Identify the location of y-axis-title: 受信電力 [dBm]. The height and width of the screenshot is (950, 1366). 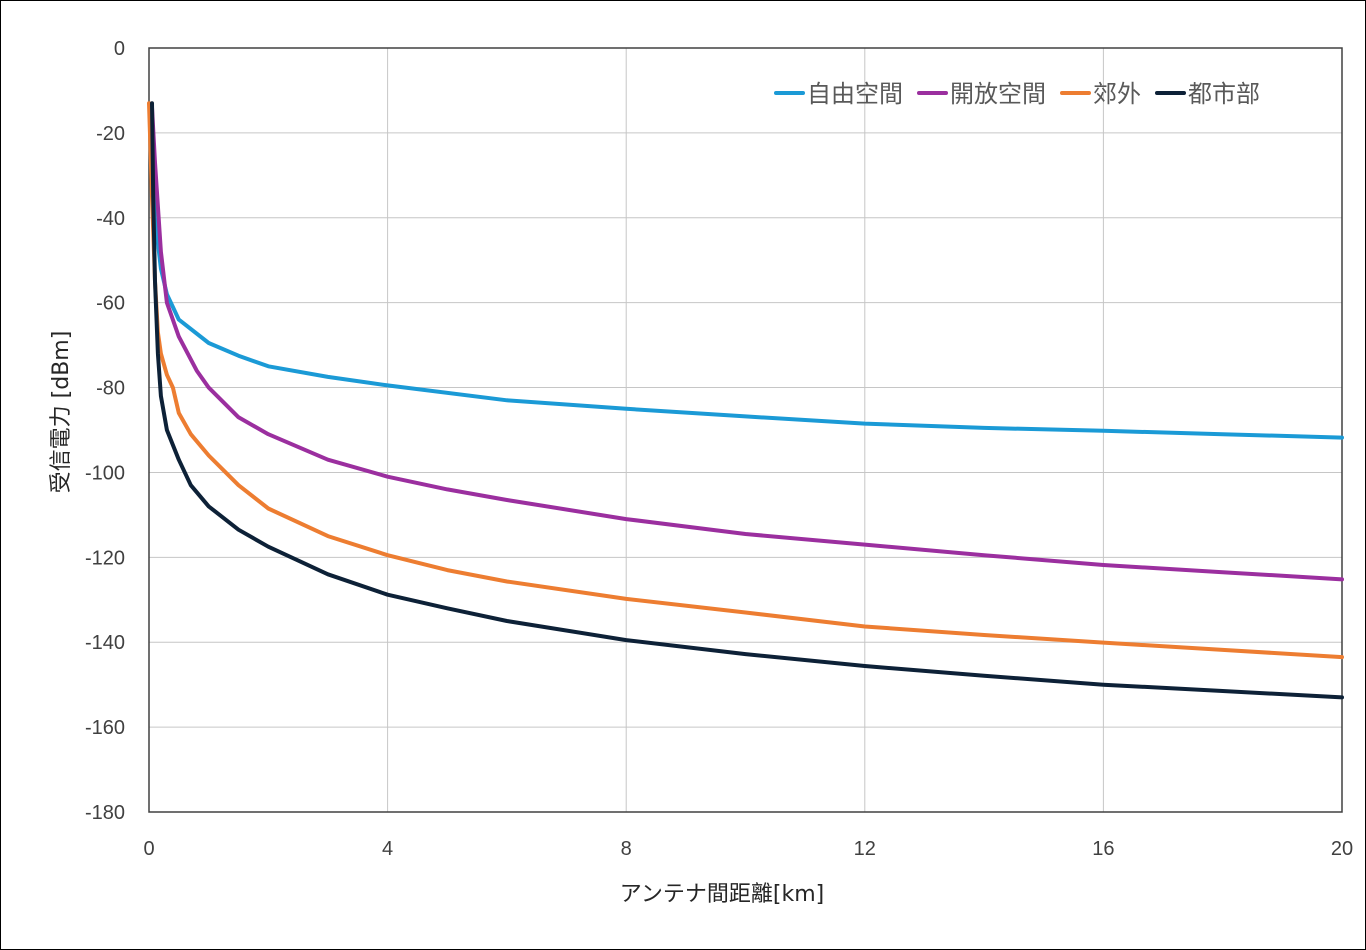
(61, 412).